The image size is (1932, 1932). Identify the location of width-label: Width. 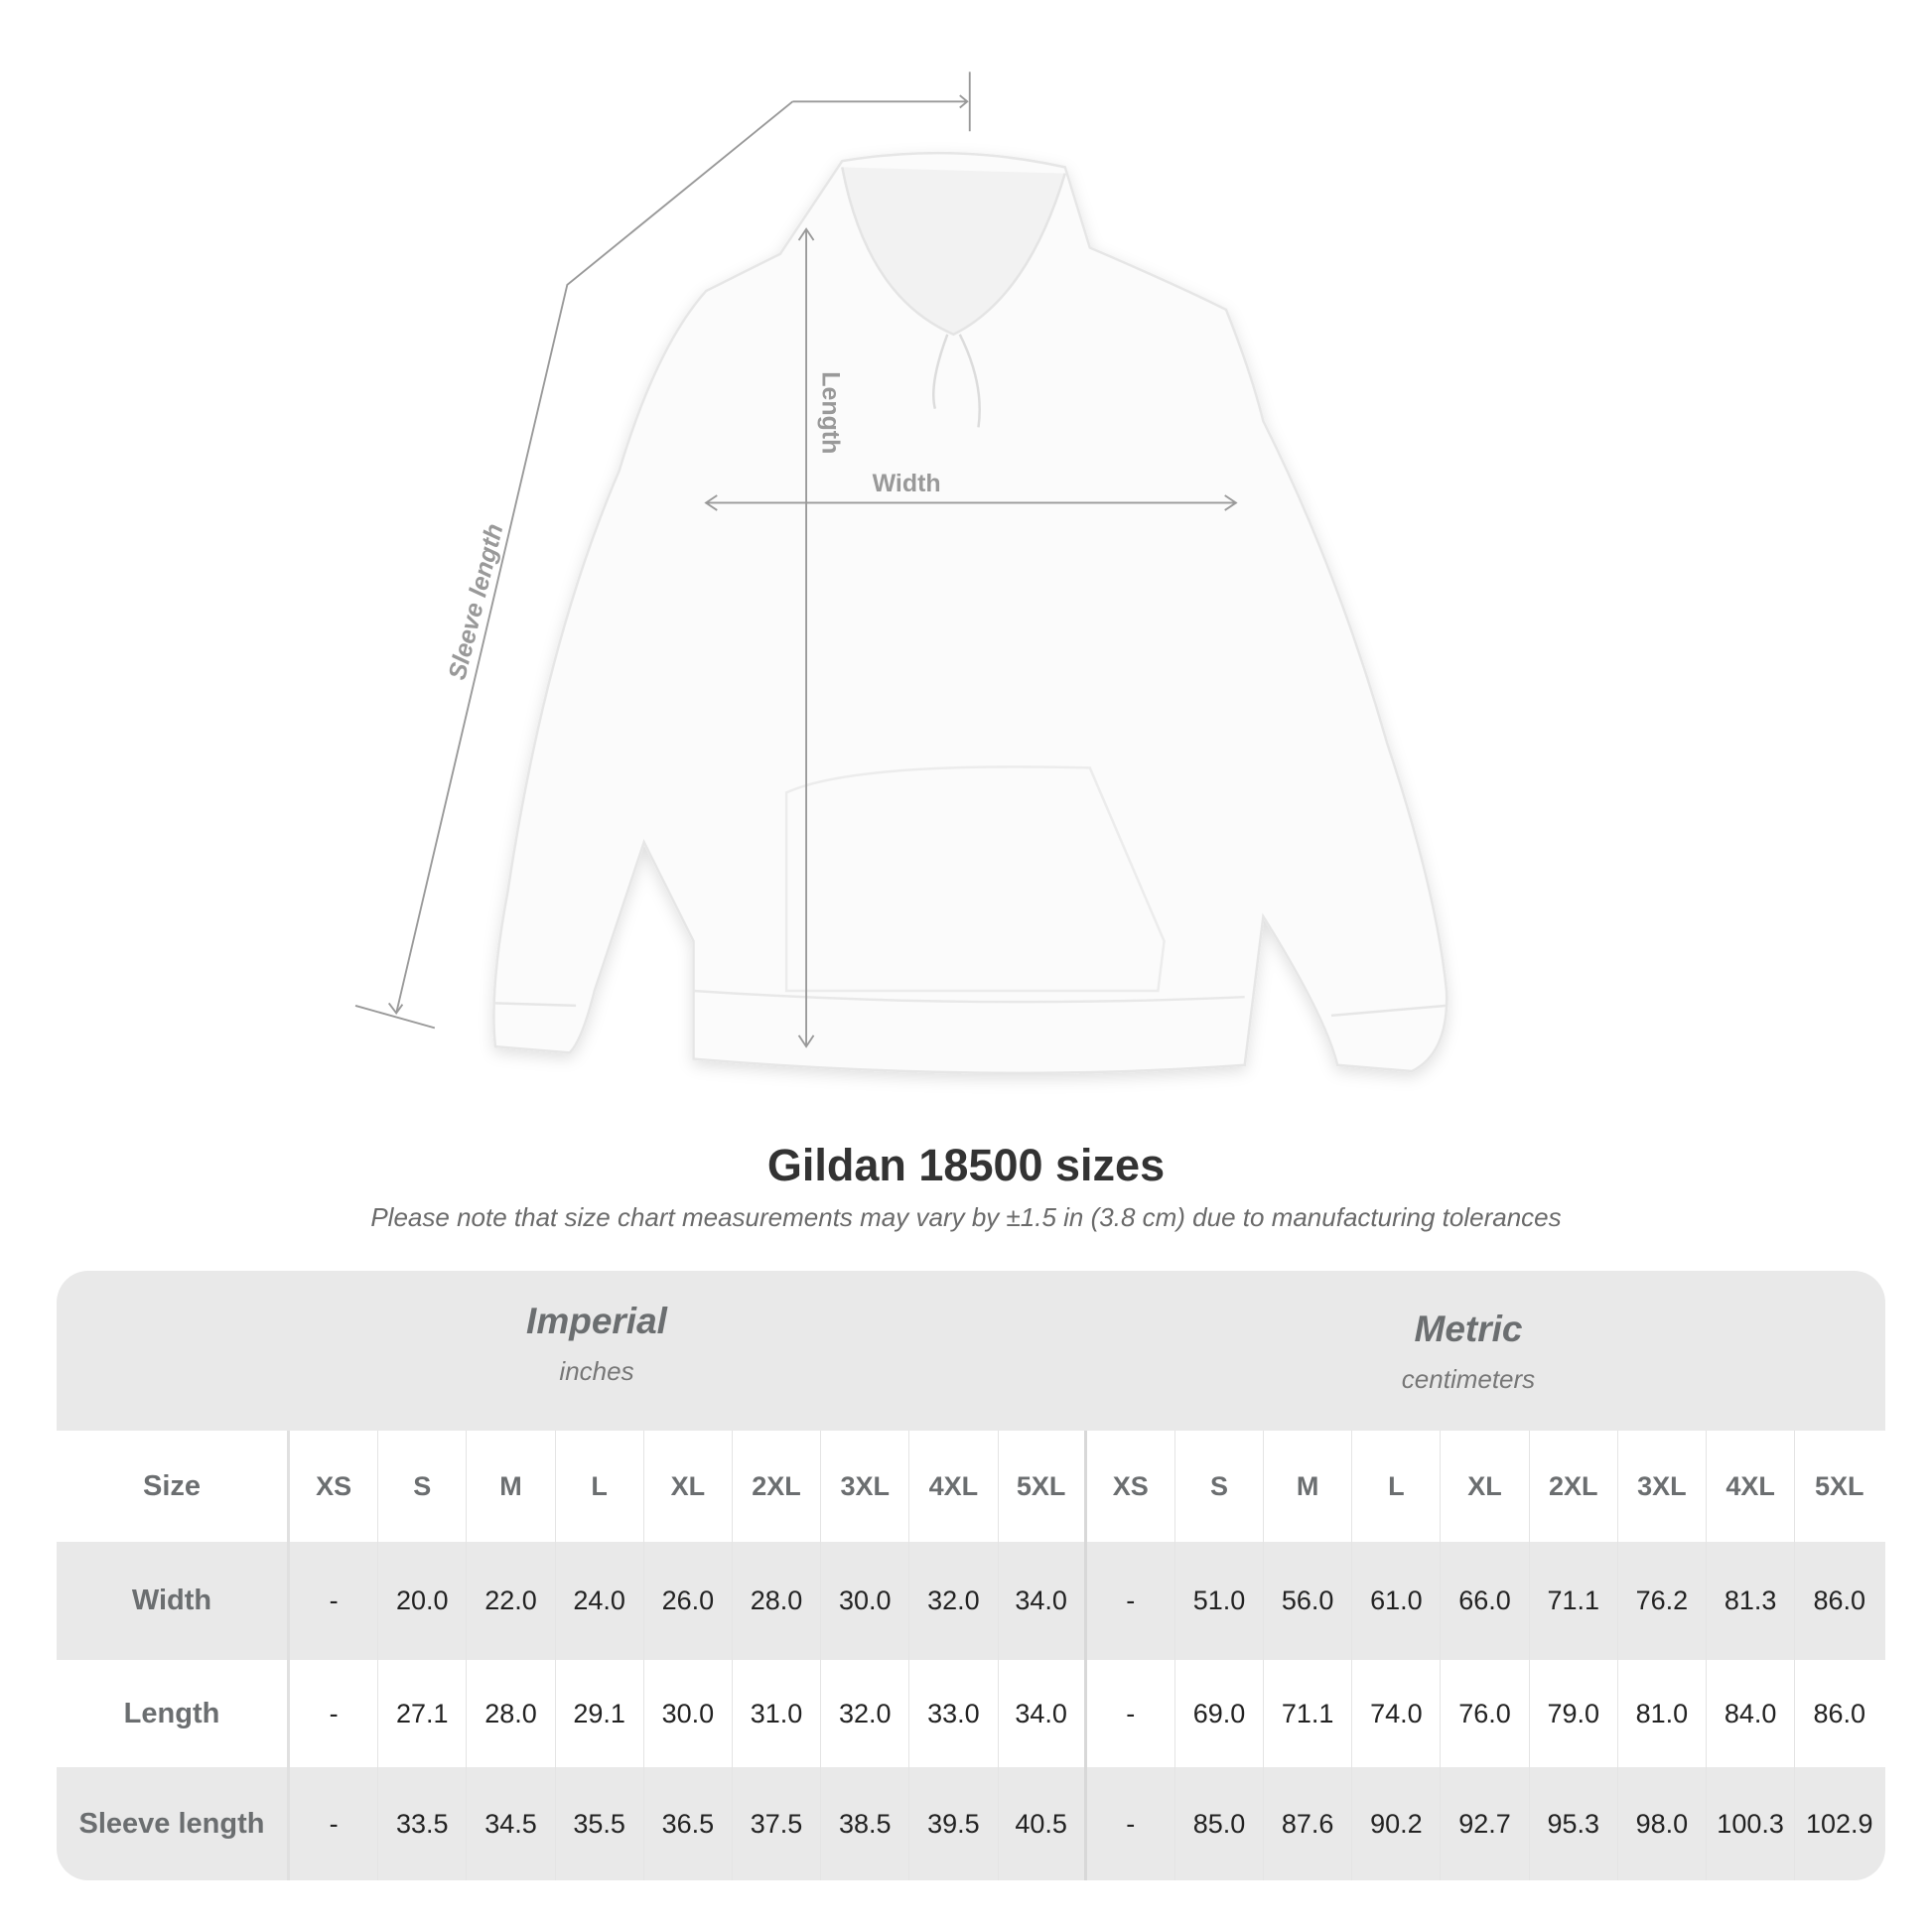
(907, 484).